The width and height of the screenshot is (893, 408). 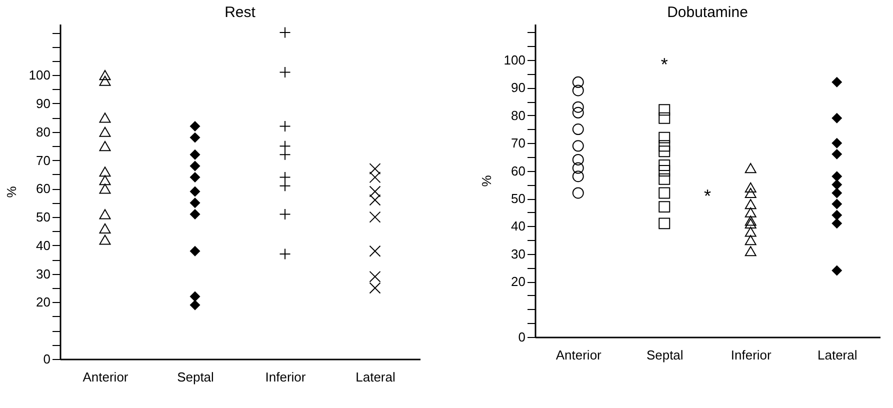 What do you see at coordinates (240, 12) in the screenshot?
I see `chart-title: Rest` at bounding box center [240, 12].